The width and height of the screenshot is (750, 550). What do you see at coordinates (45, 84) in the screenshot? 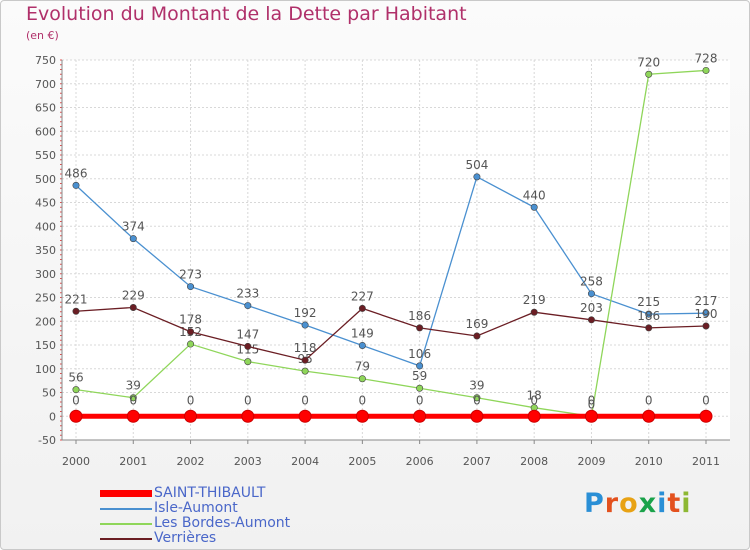
I see `y-tick-label: 700` at bounding box center [45, 84].